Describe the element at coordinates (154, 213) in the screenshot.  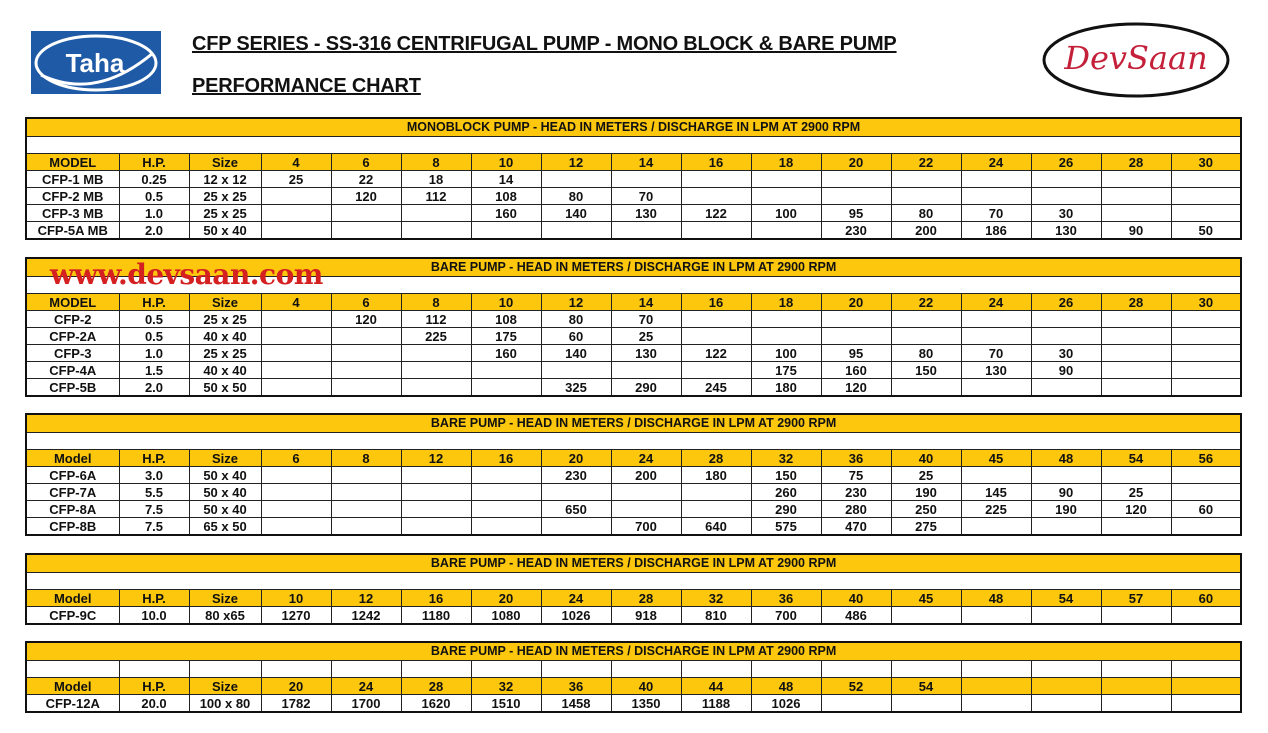
I see `hp-cell: 1.0` at that location.